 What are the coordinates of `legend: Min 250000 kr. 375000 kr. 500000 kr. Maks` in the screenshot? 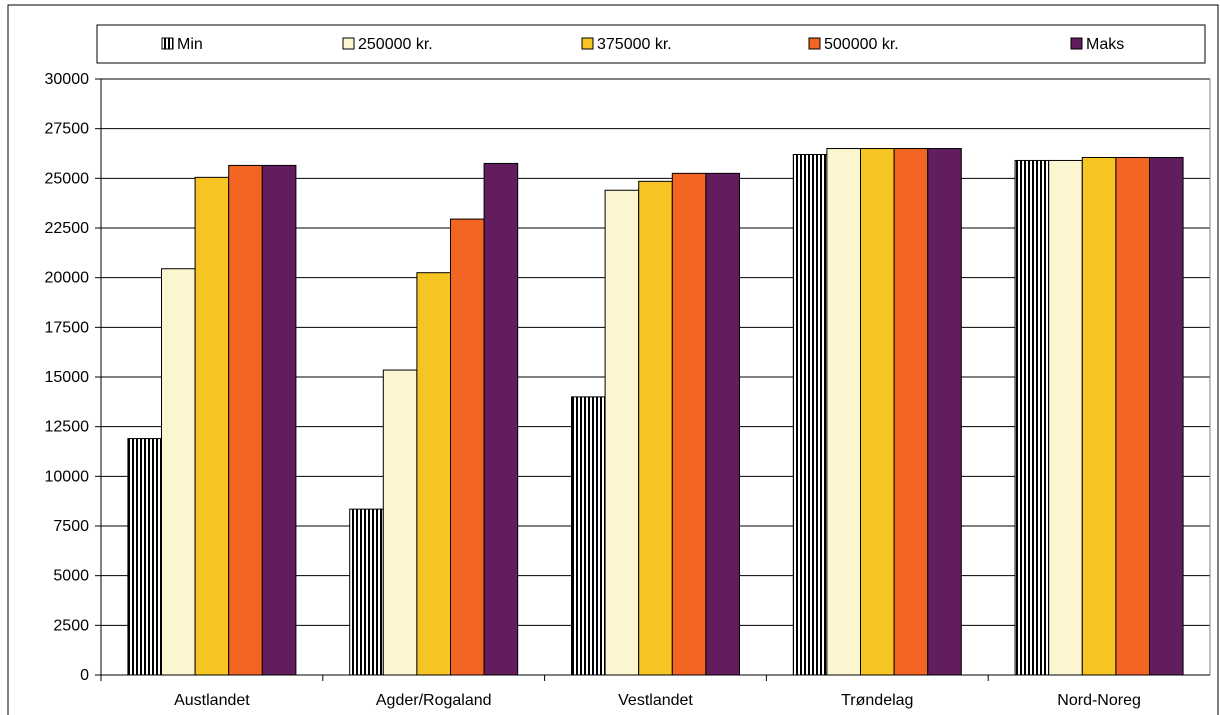 It's located at (651, 44).